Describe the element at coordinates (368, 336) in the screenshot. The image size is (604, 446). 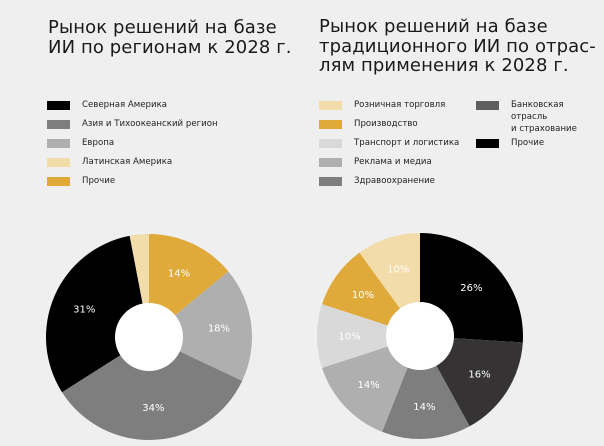
I see `pie-slice-транспорт-и-логистика` at that location.